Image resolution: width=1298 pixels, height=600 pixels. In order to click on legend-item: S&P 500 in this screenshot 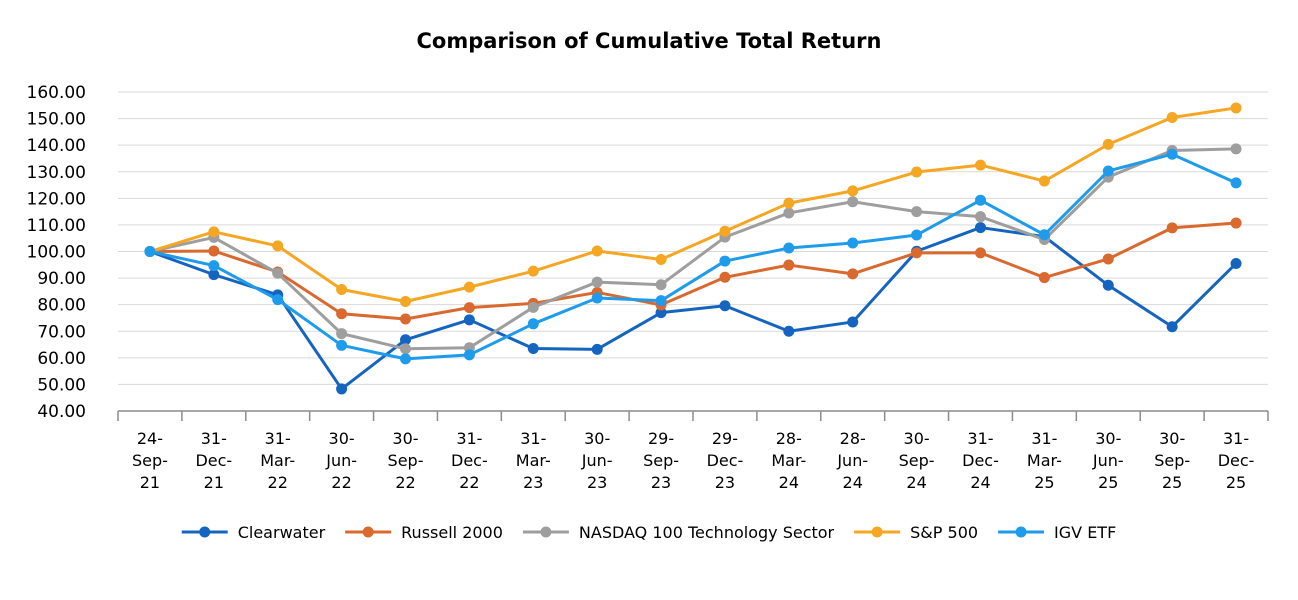, I will do `click(916, 532)`.